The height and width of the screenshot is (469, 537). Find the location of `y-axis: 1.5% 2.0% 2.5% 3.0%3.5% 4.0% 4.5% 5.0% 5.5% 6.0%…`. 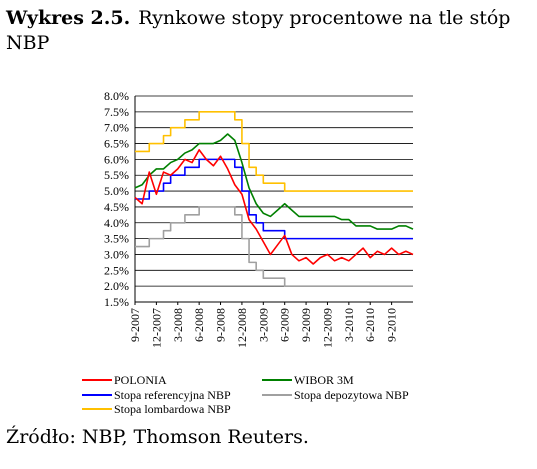

y-axis: 1.5% 2.0% 2.5% 3.0%3.5% 4.0% 4.5% 5.0% 5.5% 6.0%… is located at coordinates (116, 199).